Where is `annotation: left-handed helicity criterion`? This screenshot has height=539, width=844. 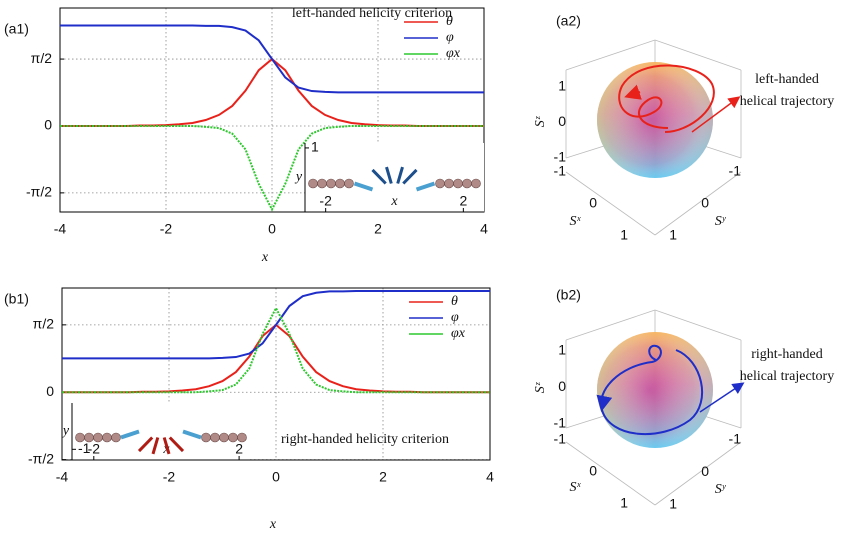
annotation: left-handed helicity criterion is located at coordinates (372, 13).